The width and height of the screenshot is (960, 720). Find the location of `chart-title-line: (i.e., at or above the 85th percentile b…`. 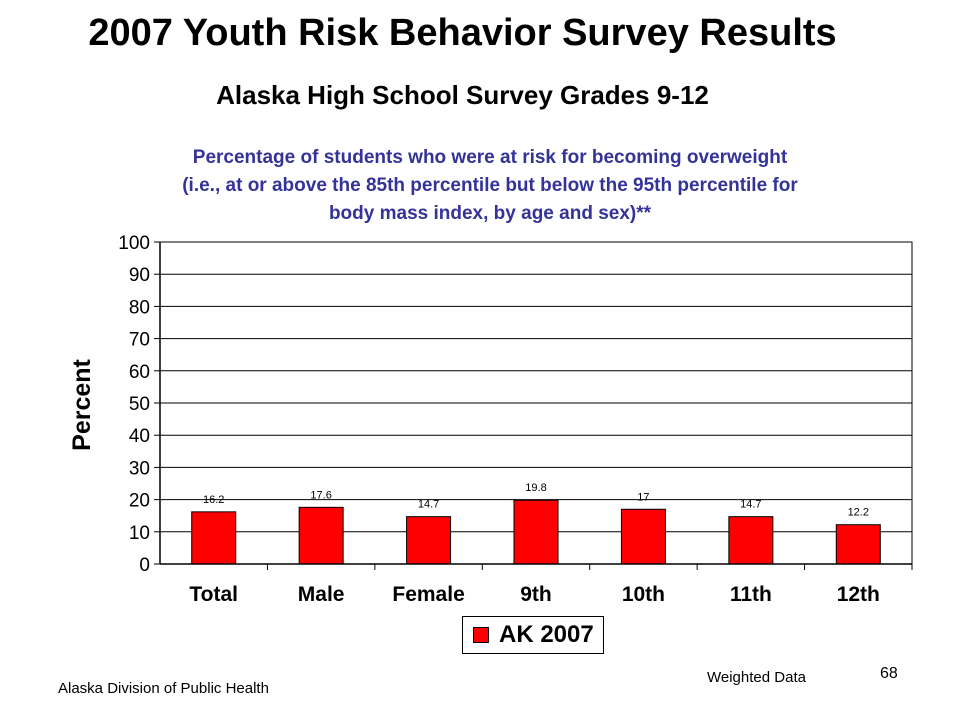

chart-title-line: (i.e., at or above the 85th percentile b… is located at coordinates (490, 185).